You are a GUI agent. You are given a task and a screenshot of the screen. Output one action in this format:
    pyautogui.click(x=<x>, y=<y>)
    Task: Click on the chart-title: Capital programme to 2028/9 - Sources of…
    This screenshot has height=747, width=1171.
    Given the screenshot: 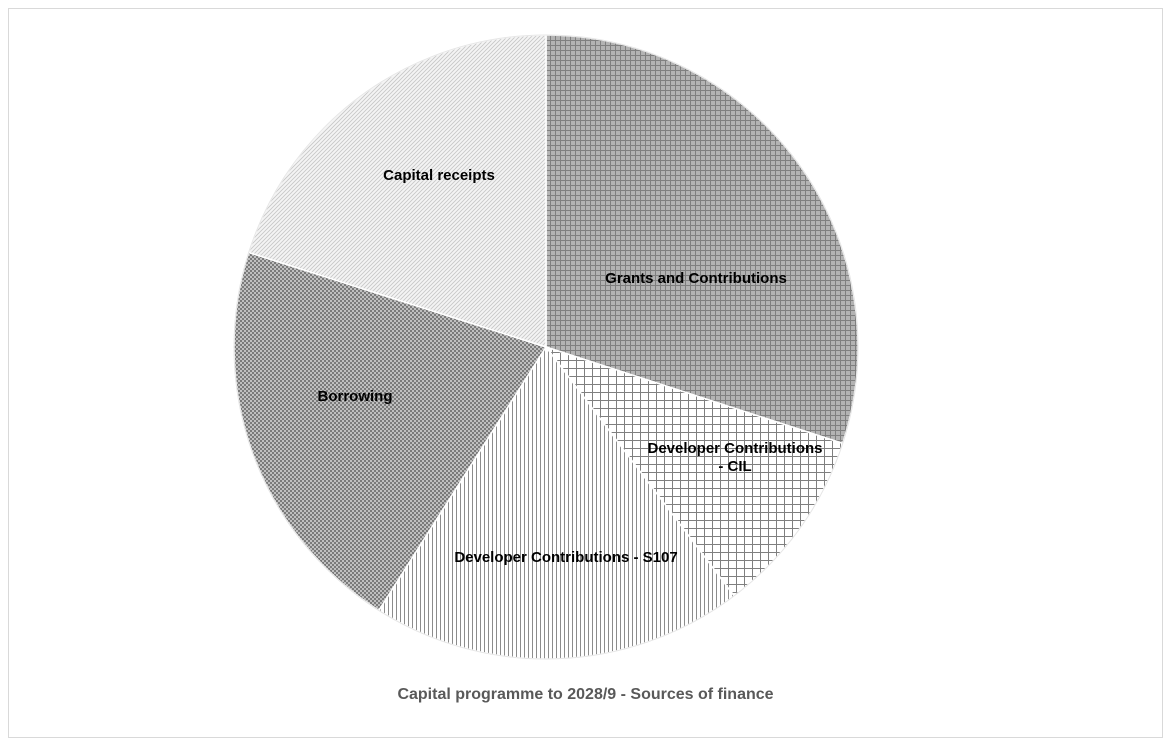 What is the action you would take?
    pyautogui.click(x=585, y=694)
    